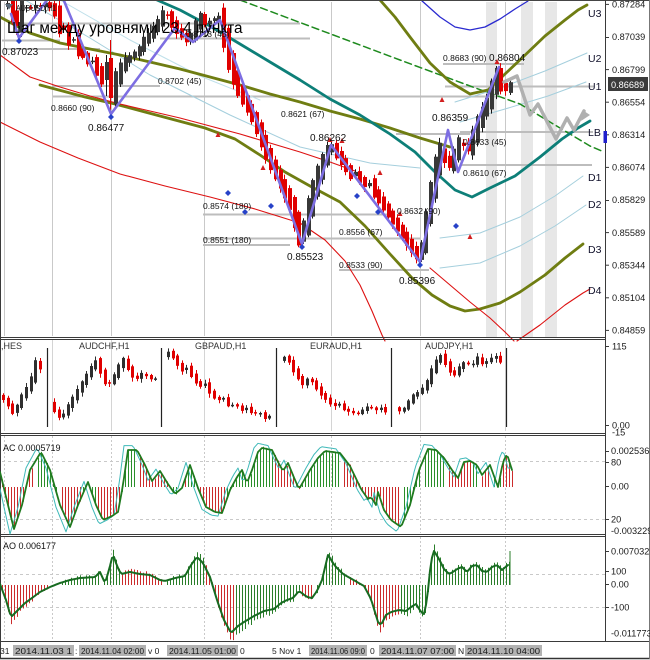  Describe the element at coordinates (417, 651) in the screenshot. I see `svg-text: 2014.11.07 07:00` at that location.